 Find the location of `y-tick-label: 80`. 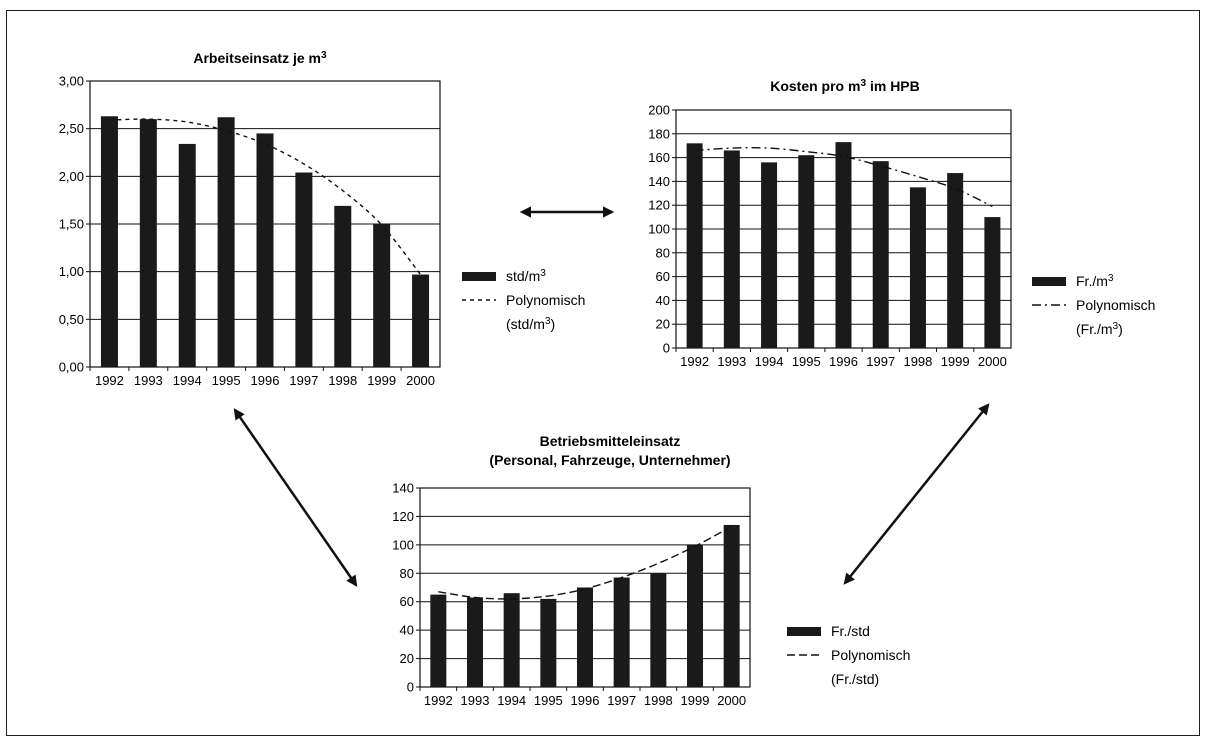

y-tick-label: 80 is located at coordinates (407, 573).